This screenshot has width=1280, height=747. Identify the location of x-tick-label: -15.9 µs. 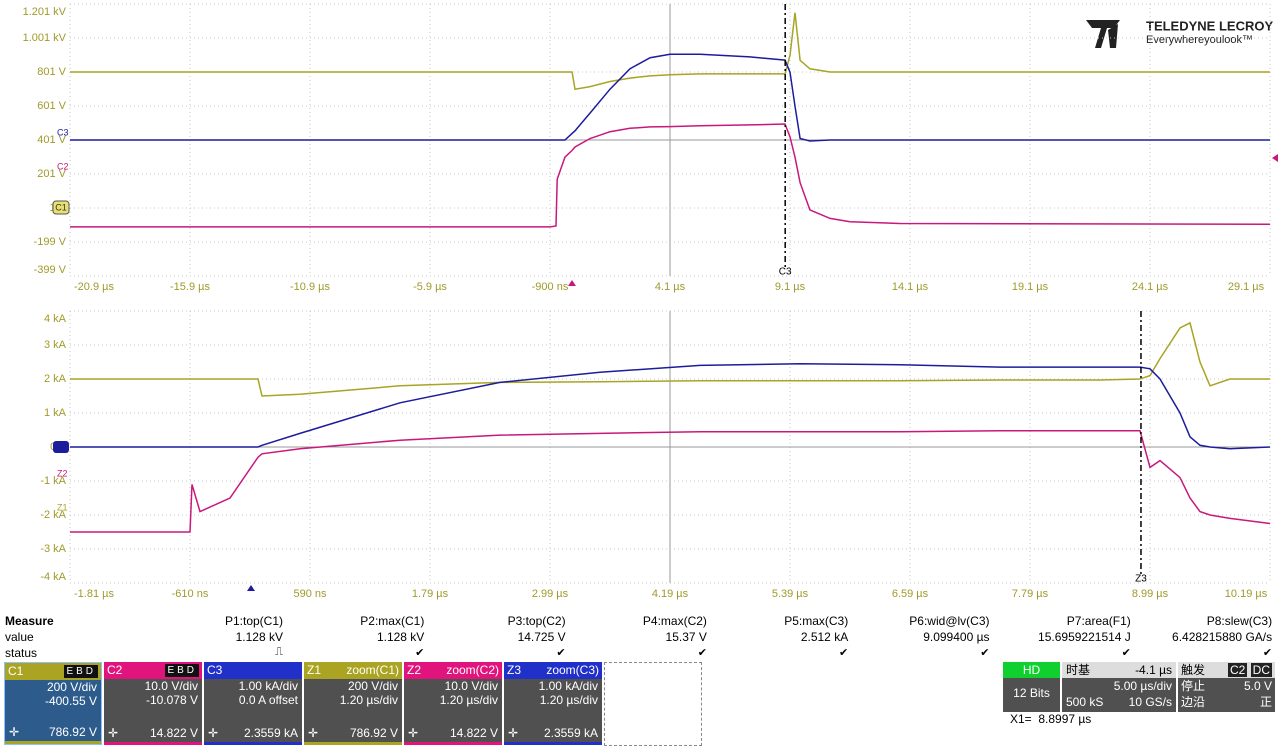
(190, 287).